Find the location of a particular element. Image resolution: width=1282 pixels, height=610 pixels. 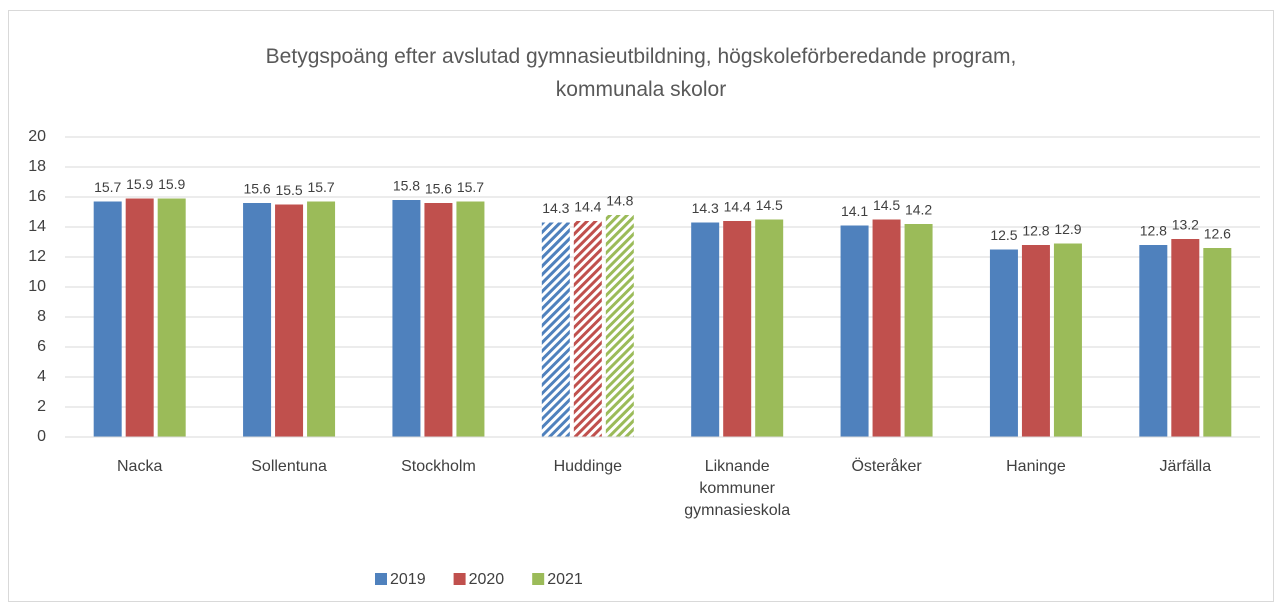

legend-label: 2021 is located at coordinates (565, 579).